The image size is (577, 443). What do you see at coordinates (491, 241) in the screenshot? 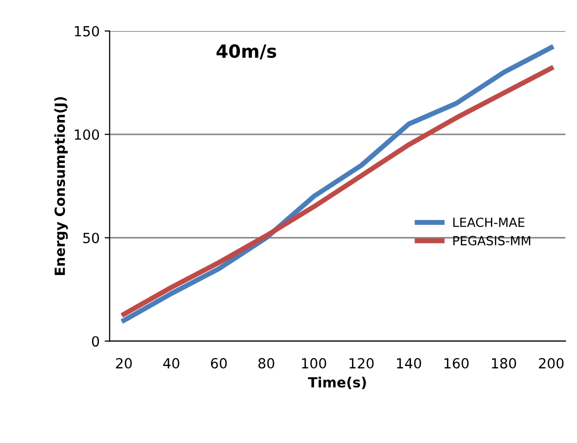
I see `legend-label: PEGASIS-MM` at bounding box center [491, 241].